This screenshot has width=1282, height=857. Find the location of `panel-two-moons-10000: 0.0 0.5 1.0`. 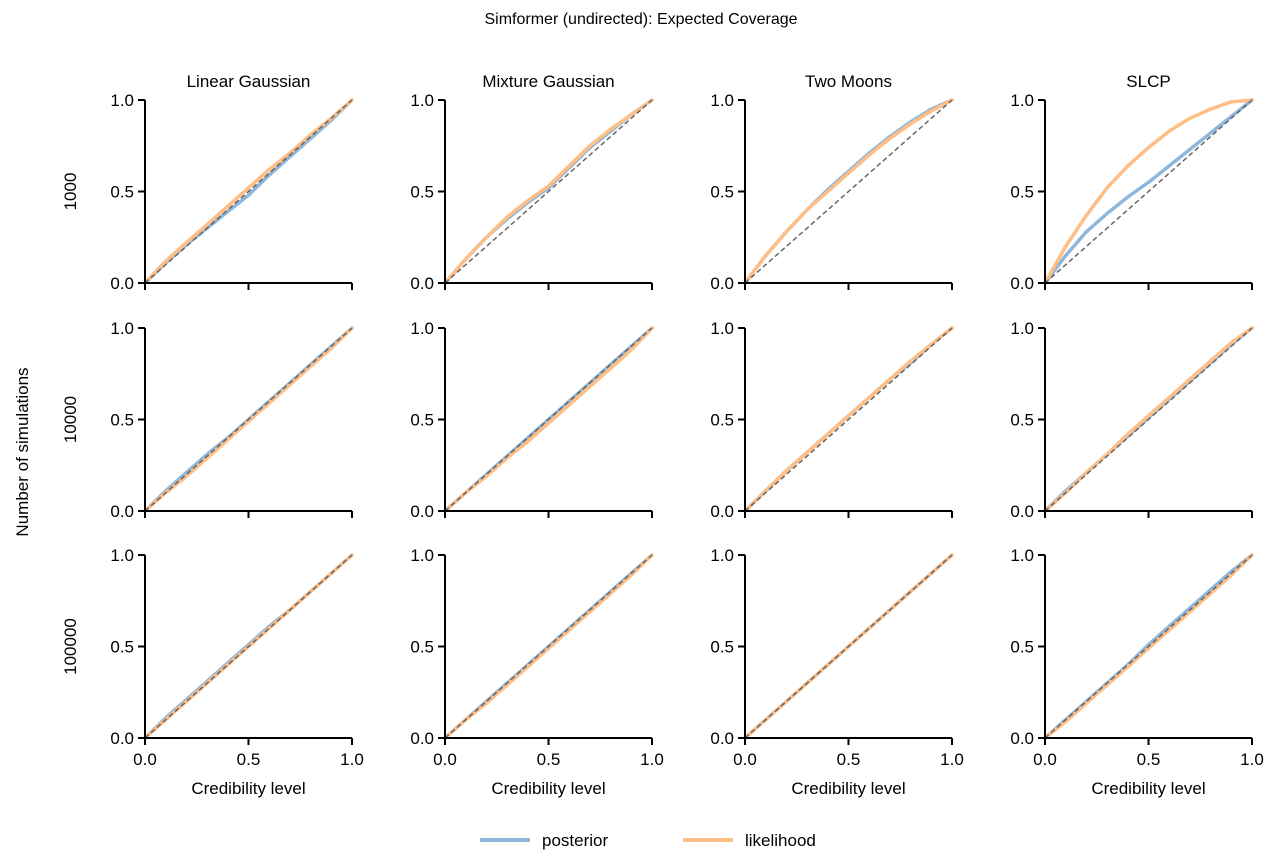

panel-two-moons-10000: 0.0 0.5 1.0 is located at coordinates (832, 420).